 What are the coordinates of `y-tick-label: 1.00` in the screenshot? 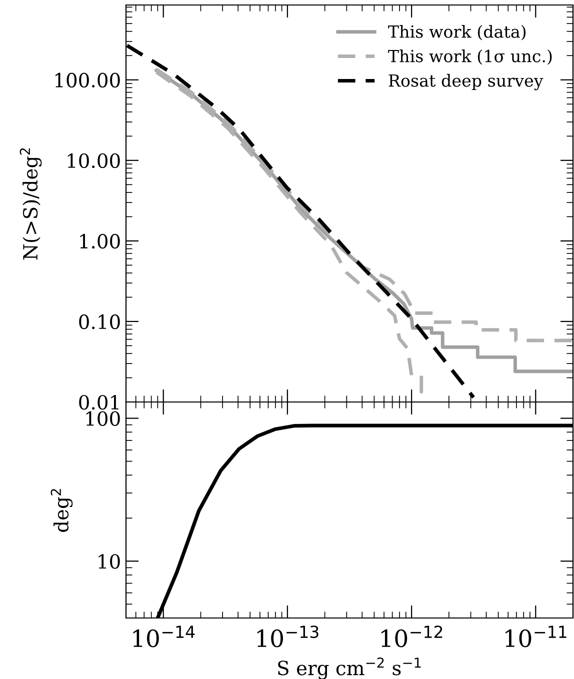 It's located at (100, 241).